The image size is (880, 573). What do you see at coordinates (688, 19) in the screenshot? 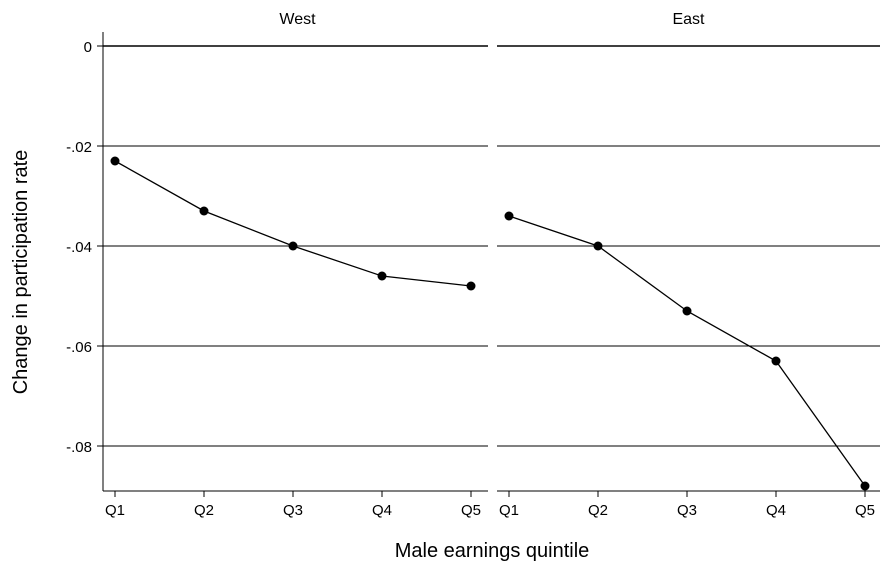
I see `panel-title: East` at bounding box center [688, 19].